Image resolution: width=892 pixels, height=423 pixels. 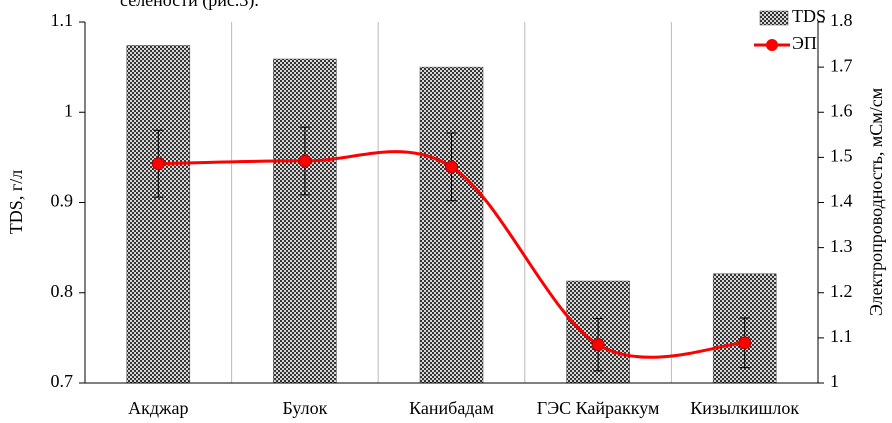 I want to click on y-tick-label: 1.1, so click(x=62, y=20).